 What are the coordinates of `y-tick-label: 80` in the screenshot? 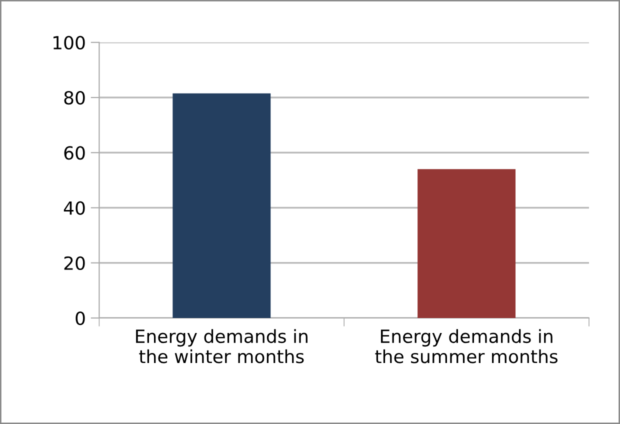 It's located at (74, 97).